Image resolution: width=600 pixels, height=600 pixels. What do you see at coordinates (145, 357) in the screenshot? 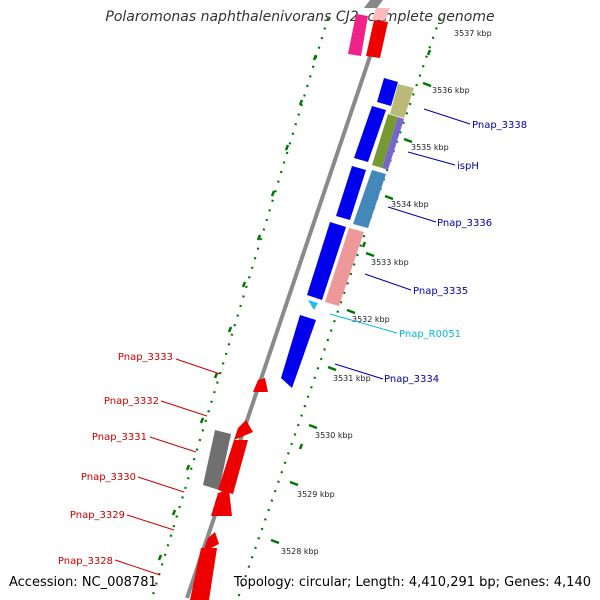
I see `gene-label: Pnap_3333` at bounding box center [145, 357].